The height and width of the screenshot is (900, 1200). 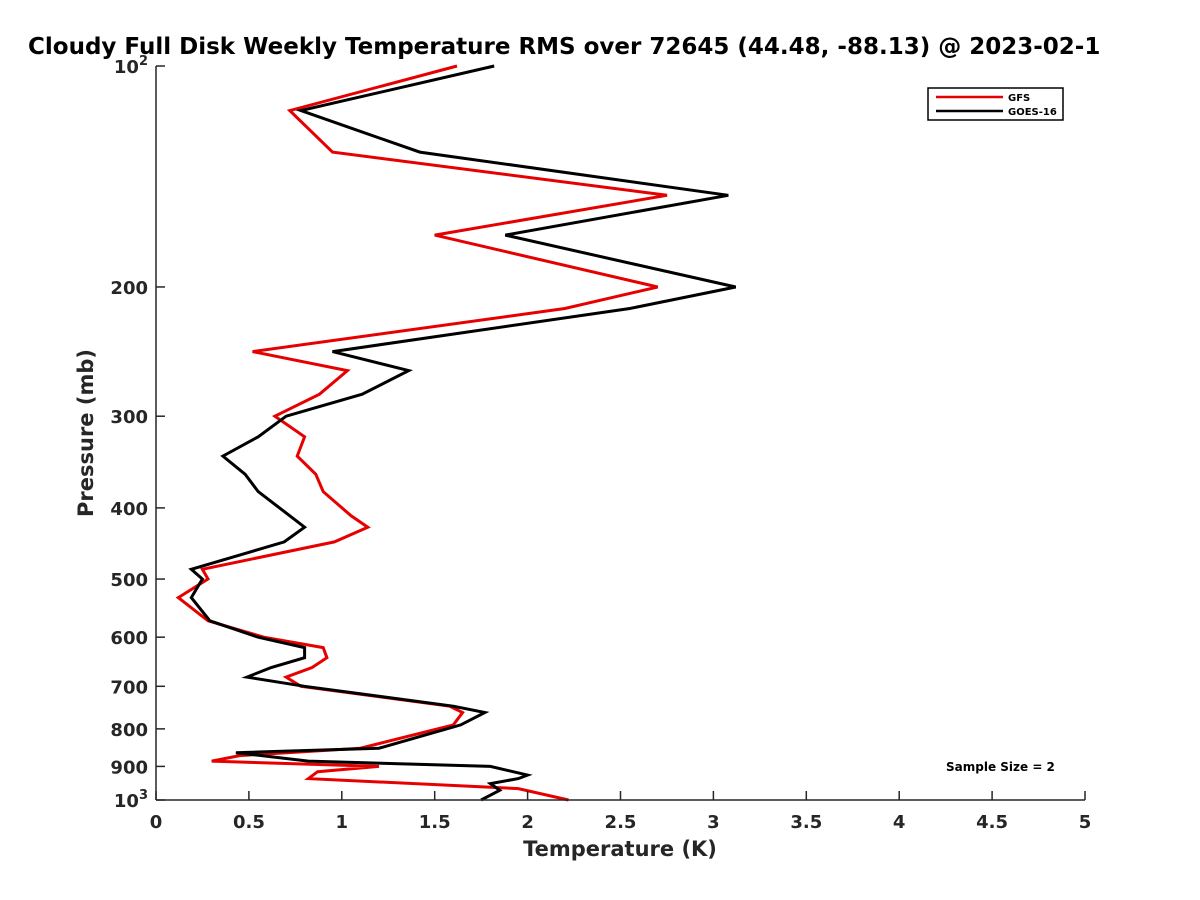 I want to click on x-tick-label: 5, so click(x=1085, y=822).